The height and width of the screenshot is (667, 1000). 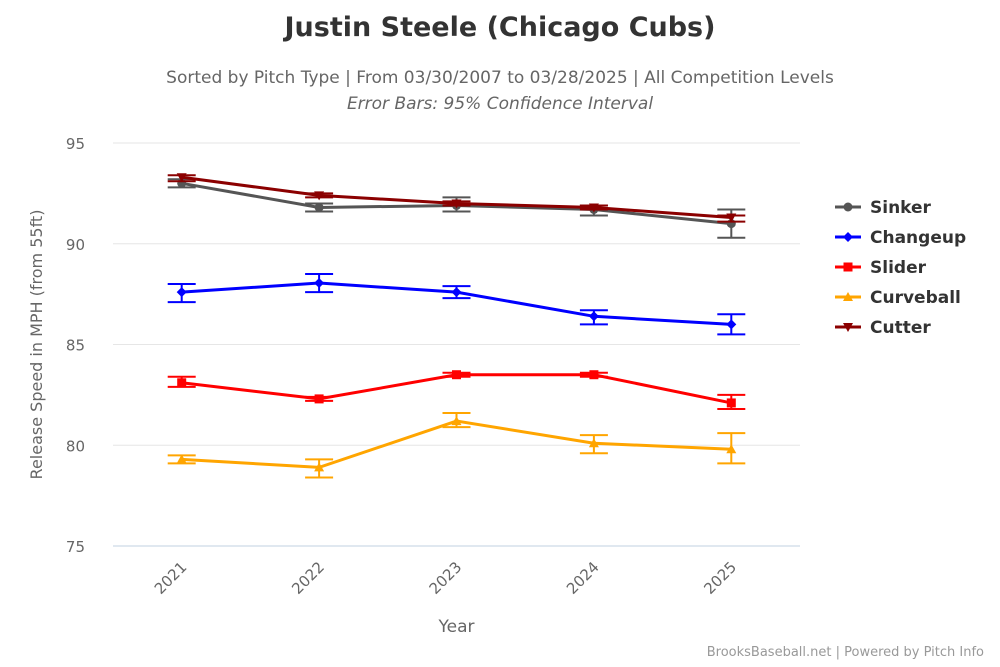 What do you see at coordinates (456, 627) in the screenshot?
I see `x-axis-title: Year` at bounding box center [456, 627].